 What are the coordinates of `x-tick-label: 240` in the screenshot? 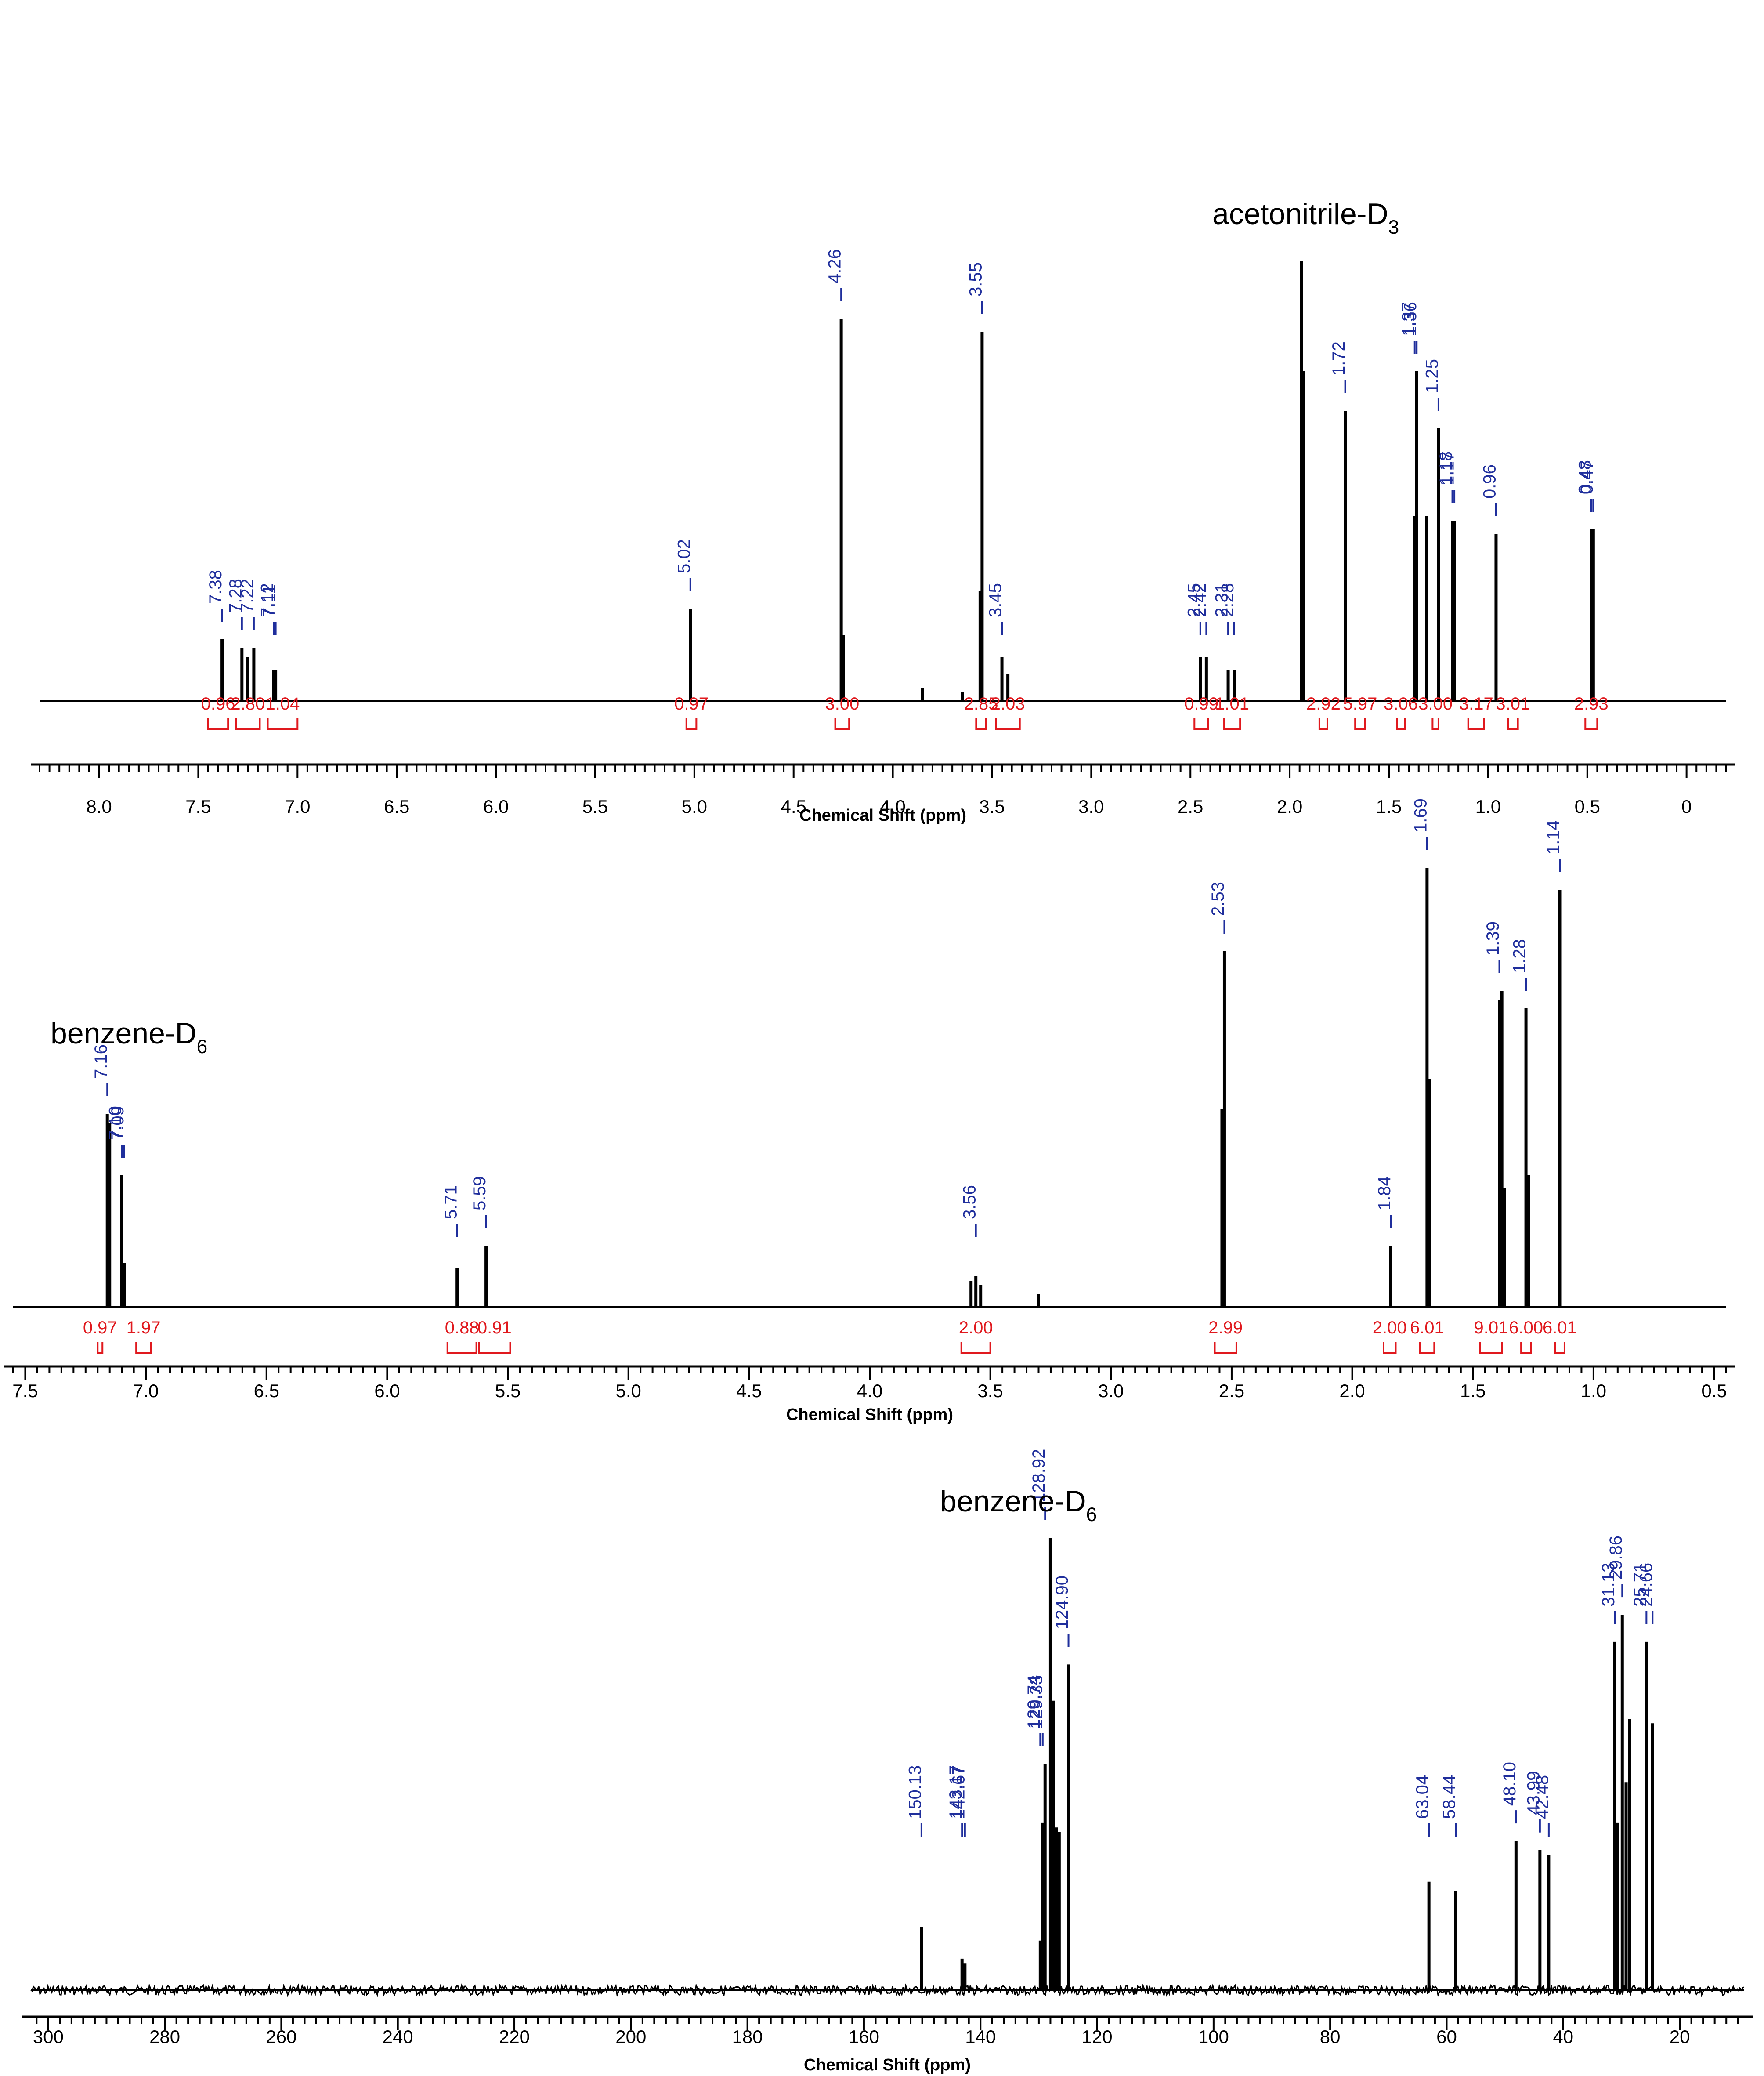 It's located at (398, 2037).